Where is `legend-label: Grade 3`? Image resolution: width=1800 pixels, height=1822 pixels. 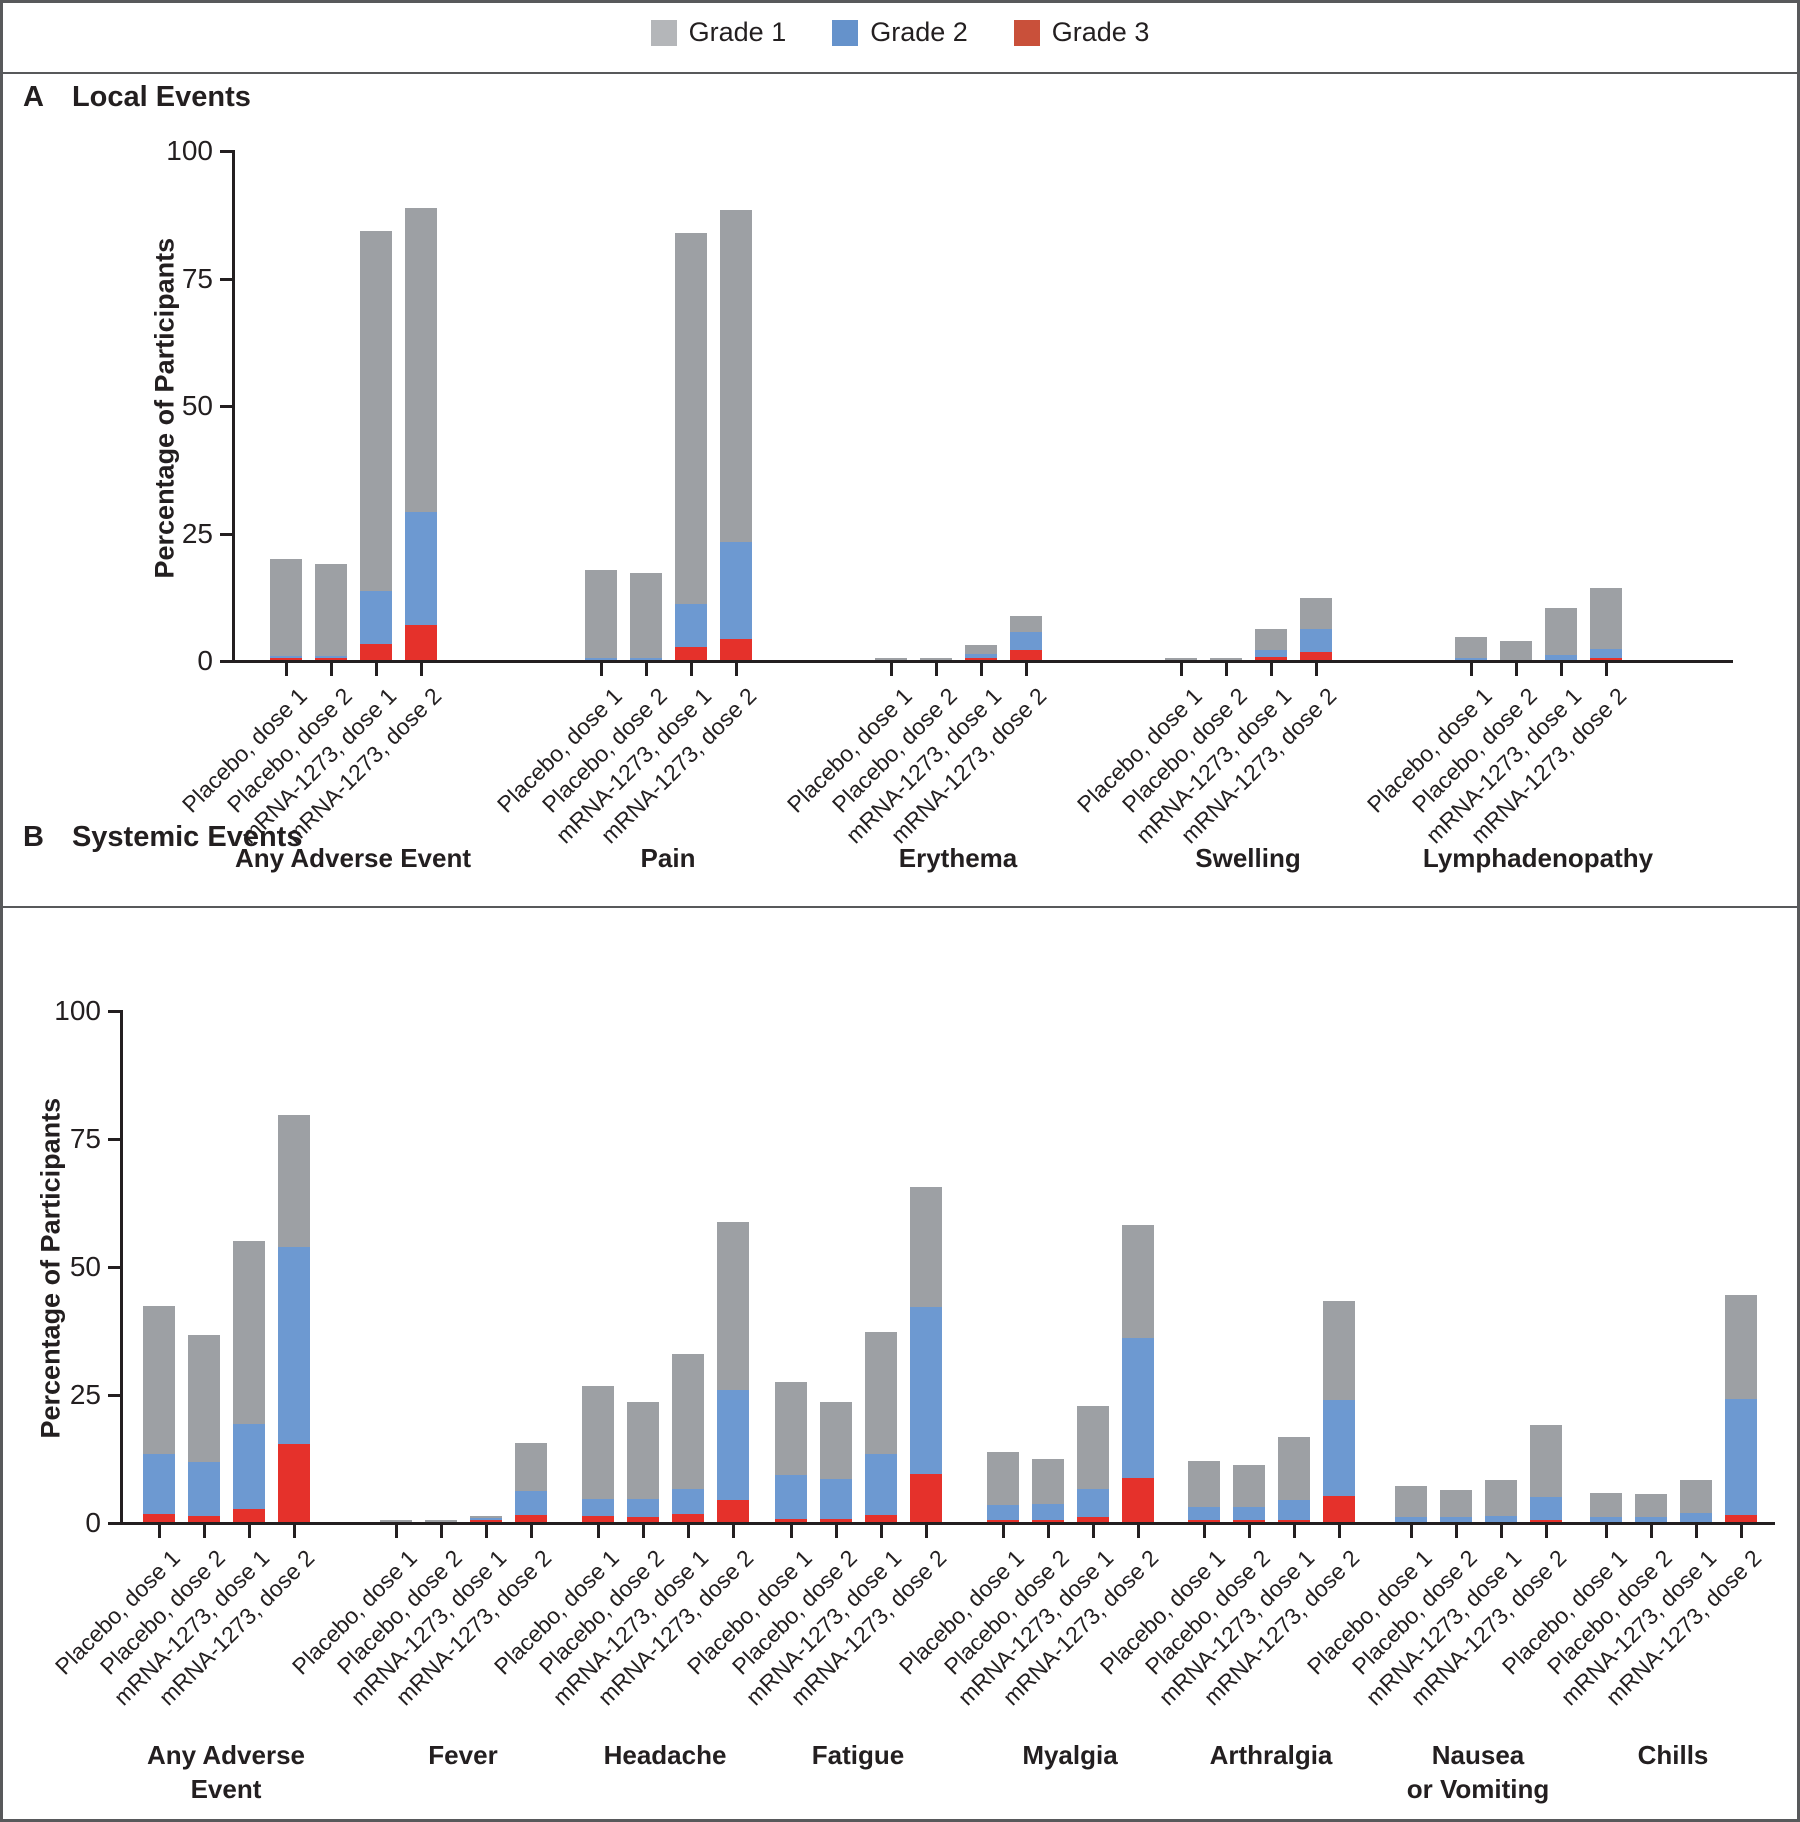 legend-label: Grade 3 is located at coordinates (1100, 32).